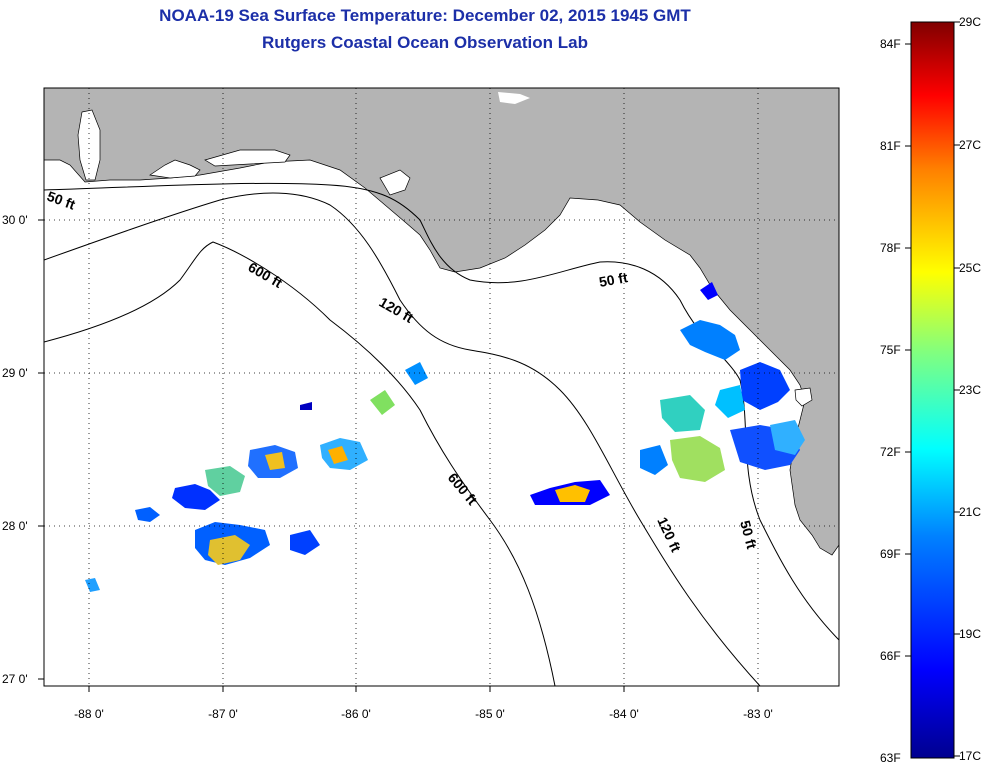 Image resolution: width=992 pixels, height=770 pixels. What do you see at coordinates (890, 758) in the screenshot?
I see `colorbar-f-label: 63F` at bounding box center [890, 758].